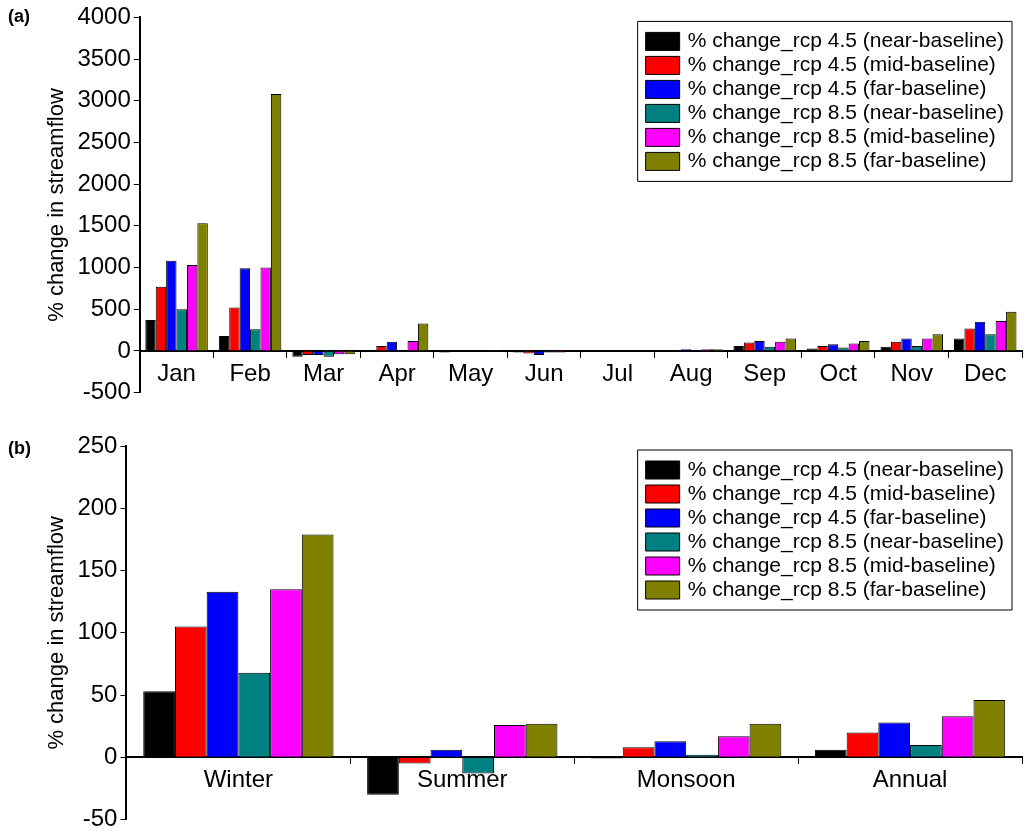  Describe the element at coordinates (106, 391) in the screenshot. I see `y-tick-label: -500` at that location.